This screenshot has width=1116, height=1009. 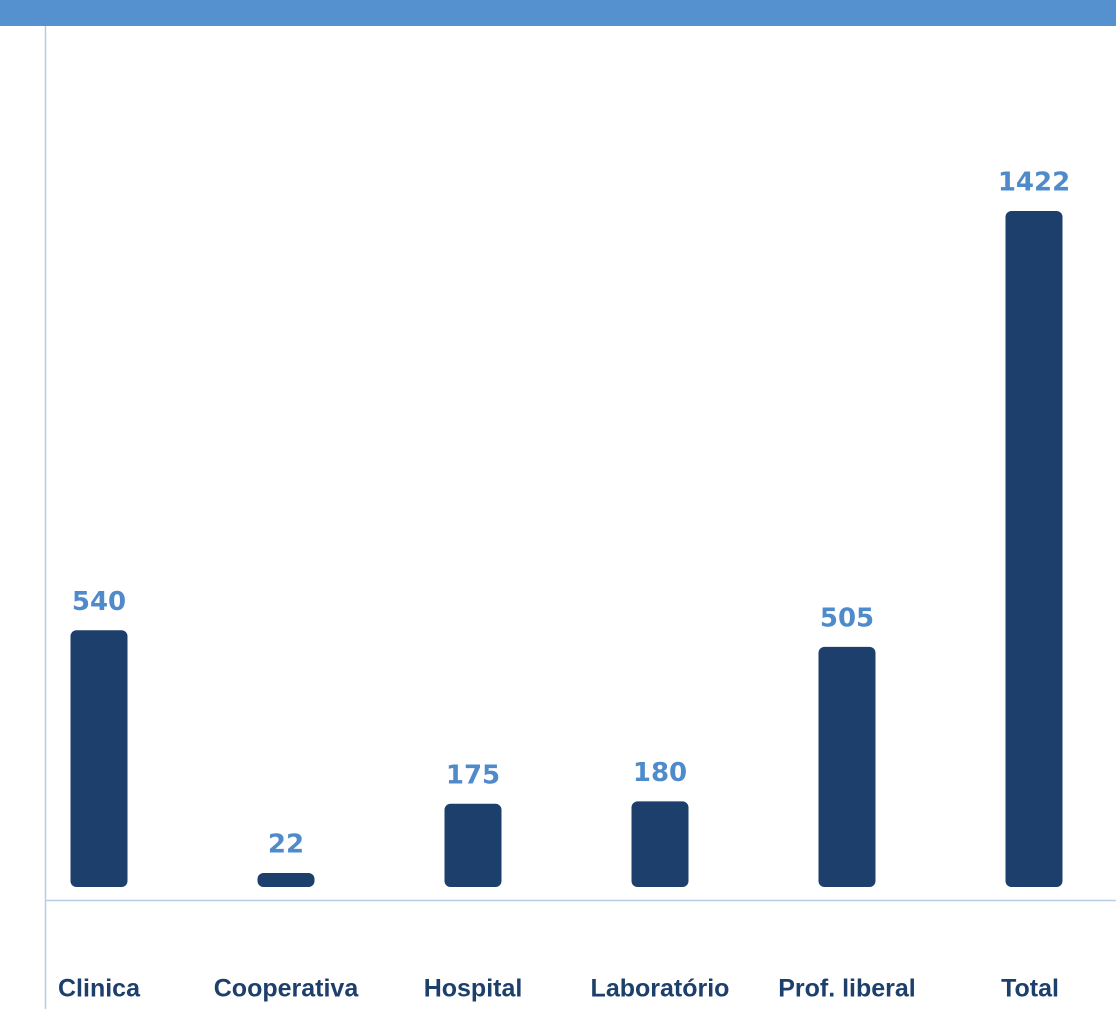 I want to click on value-label: 505, so click(x=847, y=618).